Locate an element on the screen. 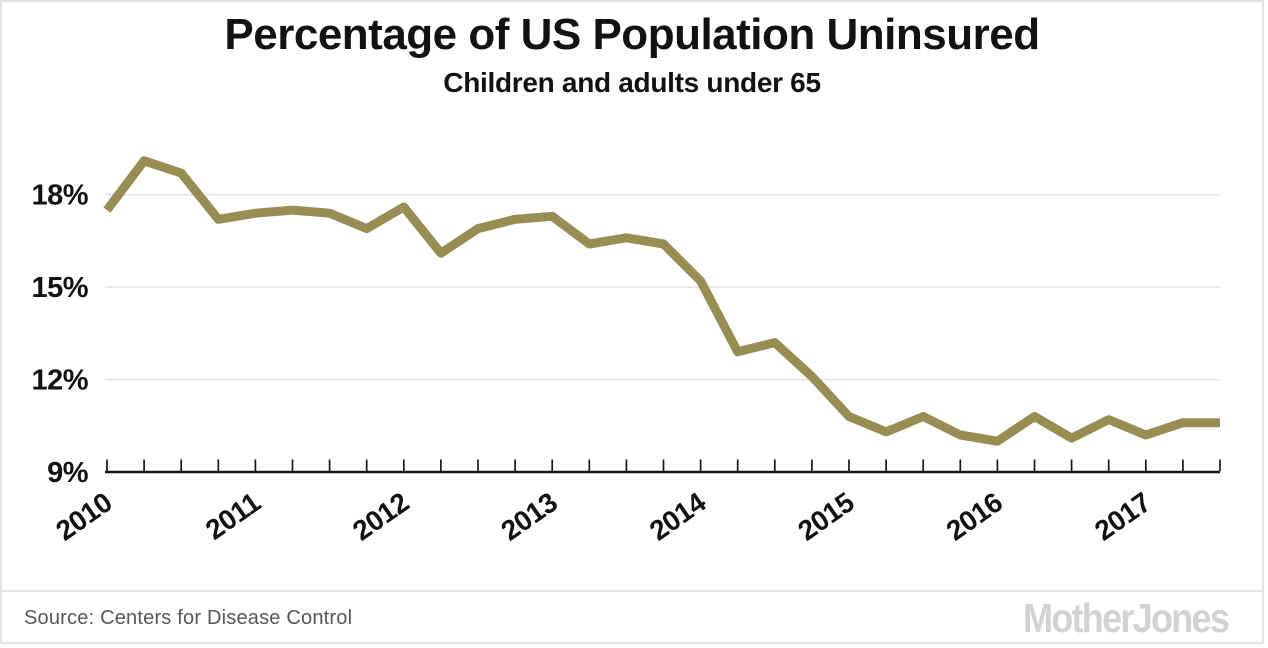  x-axis-label: 2012 is located at coordinates (380, 517).